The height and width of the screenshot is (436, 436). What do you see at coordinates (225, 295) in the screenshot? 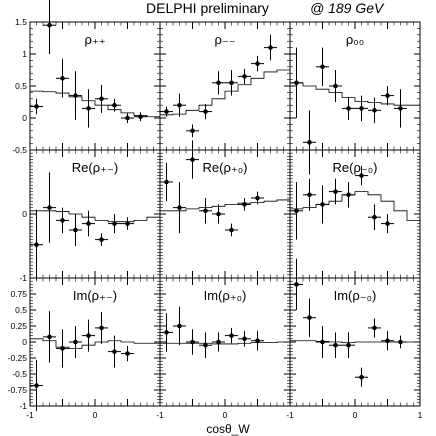
I see `panel-label: Im(ρ₊₀)` at bounding box center [225, 295].